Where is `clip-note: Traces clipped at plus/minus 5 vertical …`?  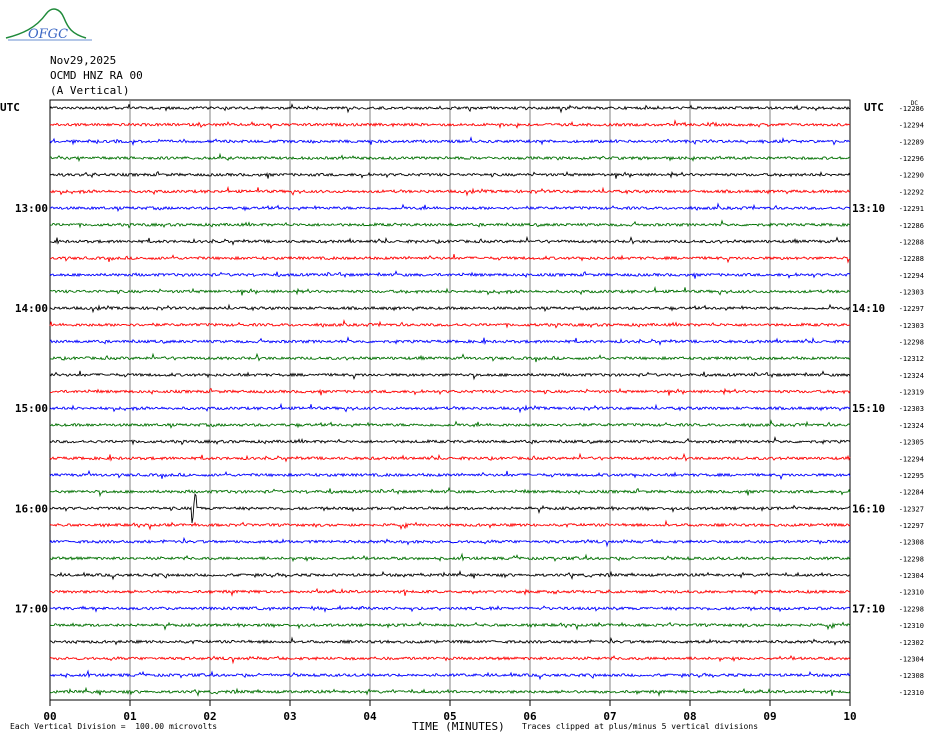
clip-note: Traces clipped at plus/minus 5 vertical … is located at coordinates (640, 726).